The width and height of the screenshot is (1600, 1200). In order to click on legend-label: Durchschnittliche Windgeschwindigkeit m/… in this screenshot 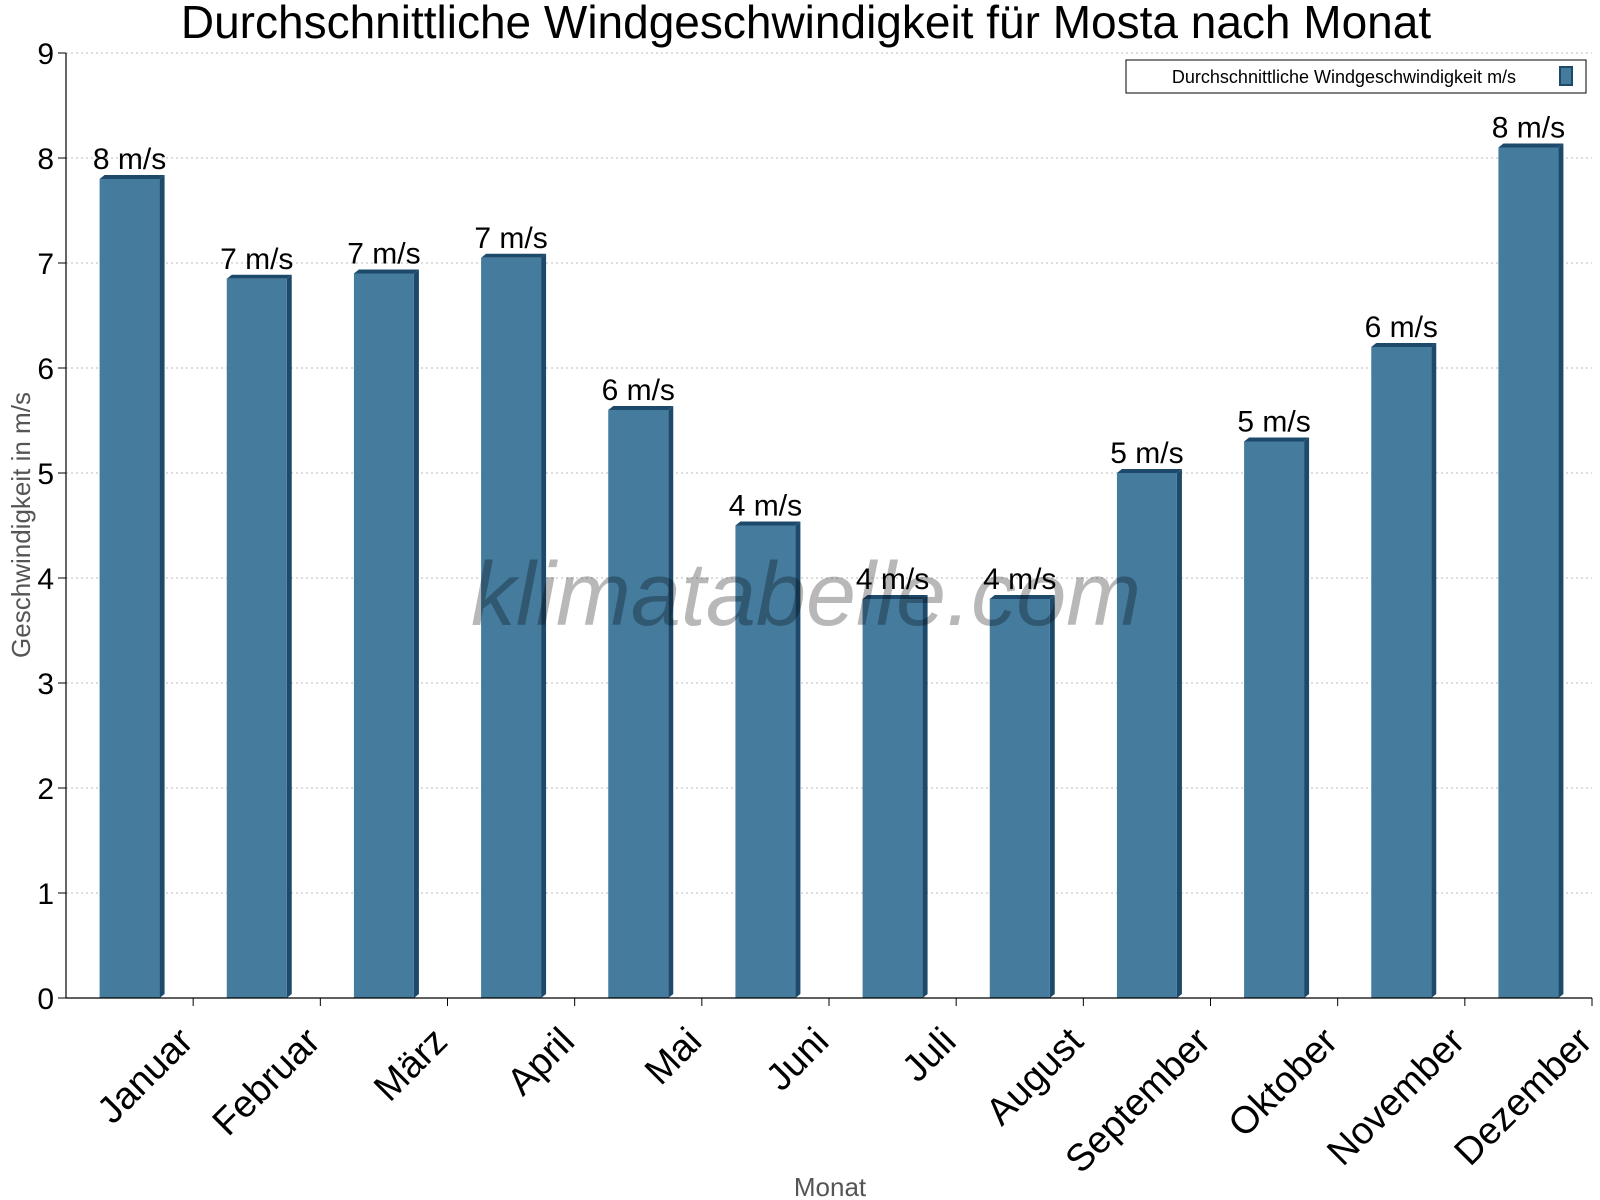, I will do `click(1344, 77)`.